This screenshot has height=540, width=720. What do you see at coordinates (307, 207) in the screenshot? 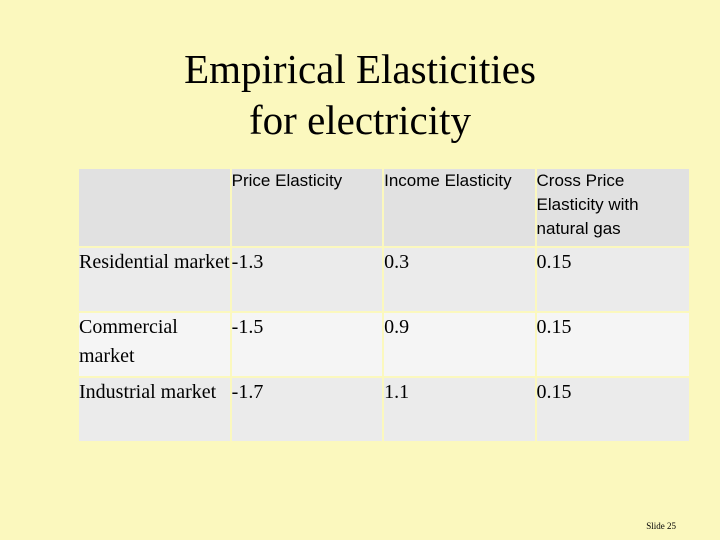
I see `header-cell-price-elasticity: Price Elasticity` at bounding box center [307, 207].